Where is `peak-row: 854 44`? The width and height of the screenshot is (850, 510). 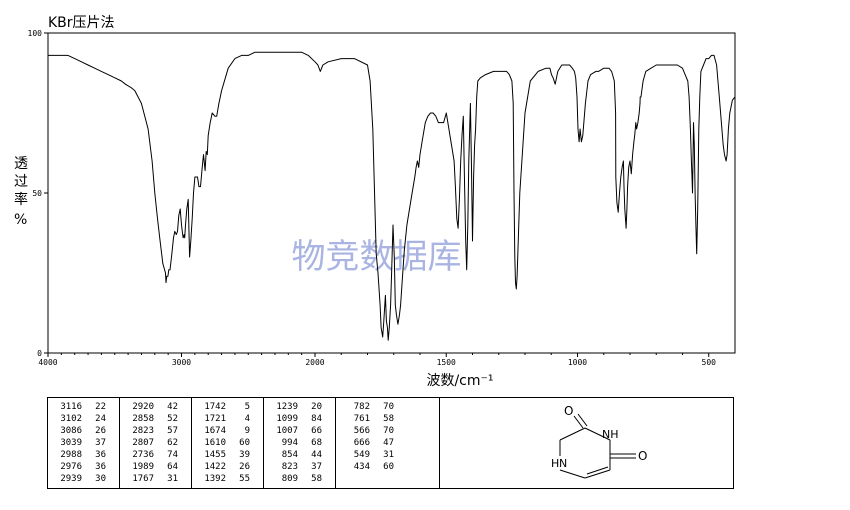
peak-row: 854 44 is located at coordinates (299, 455).